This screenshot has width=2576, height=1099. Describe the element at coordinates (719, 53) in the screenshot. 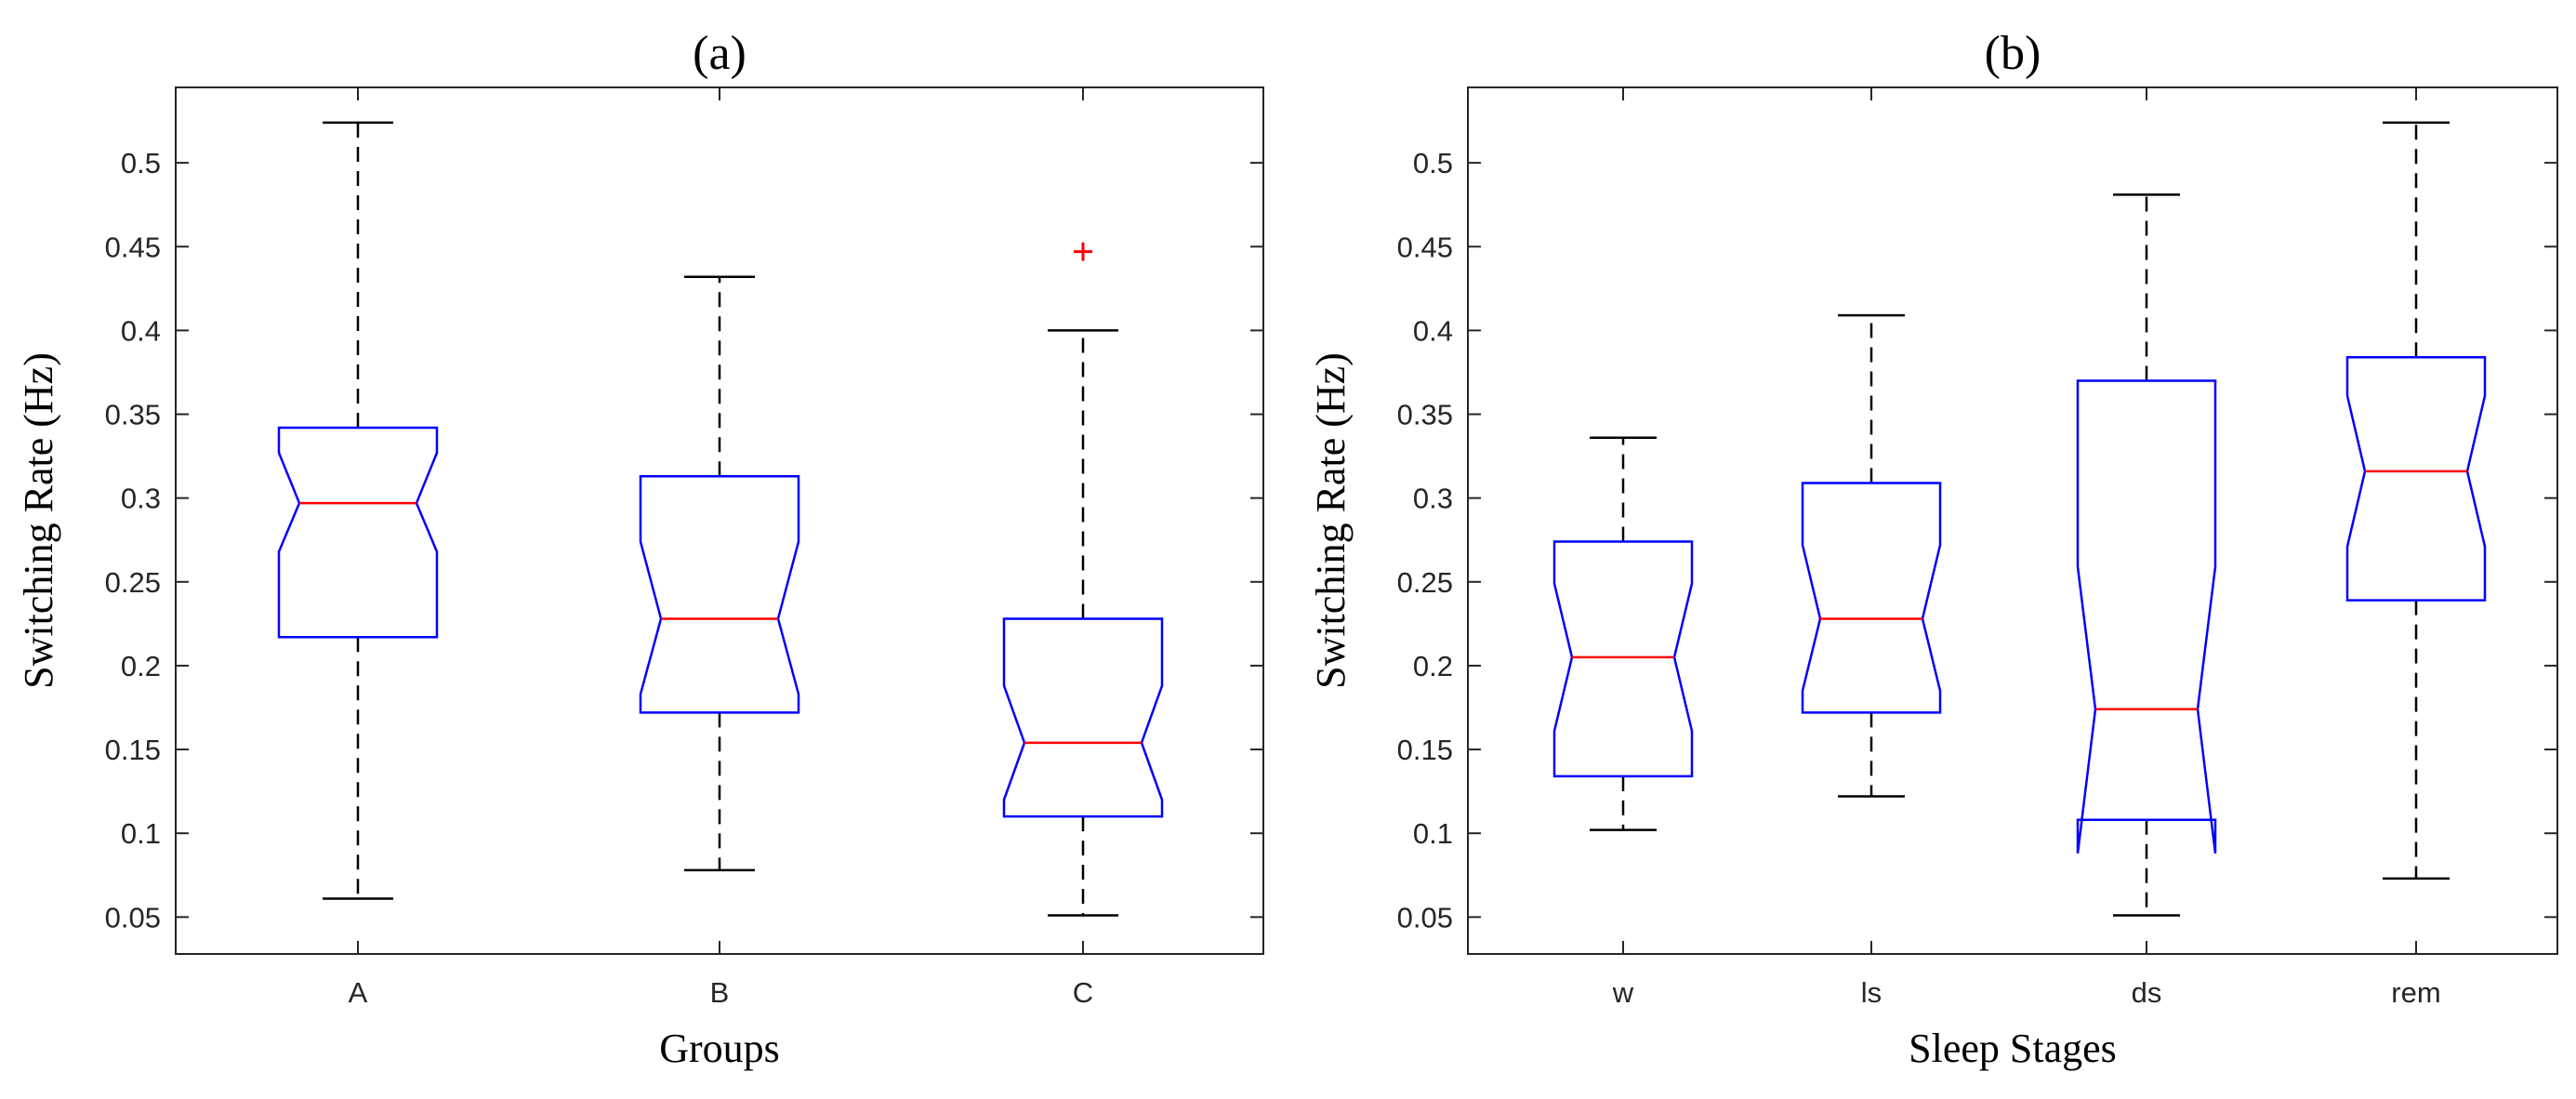

I see `chart-title: (a)` at that location.